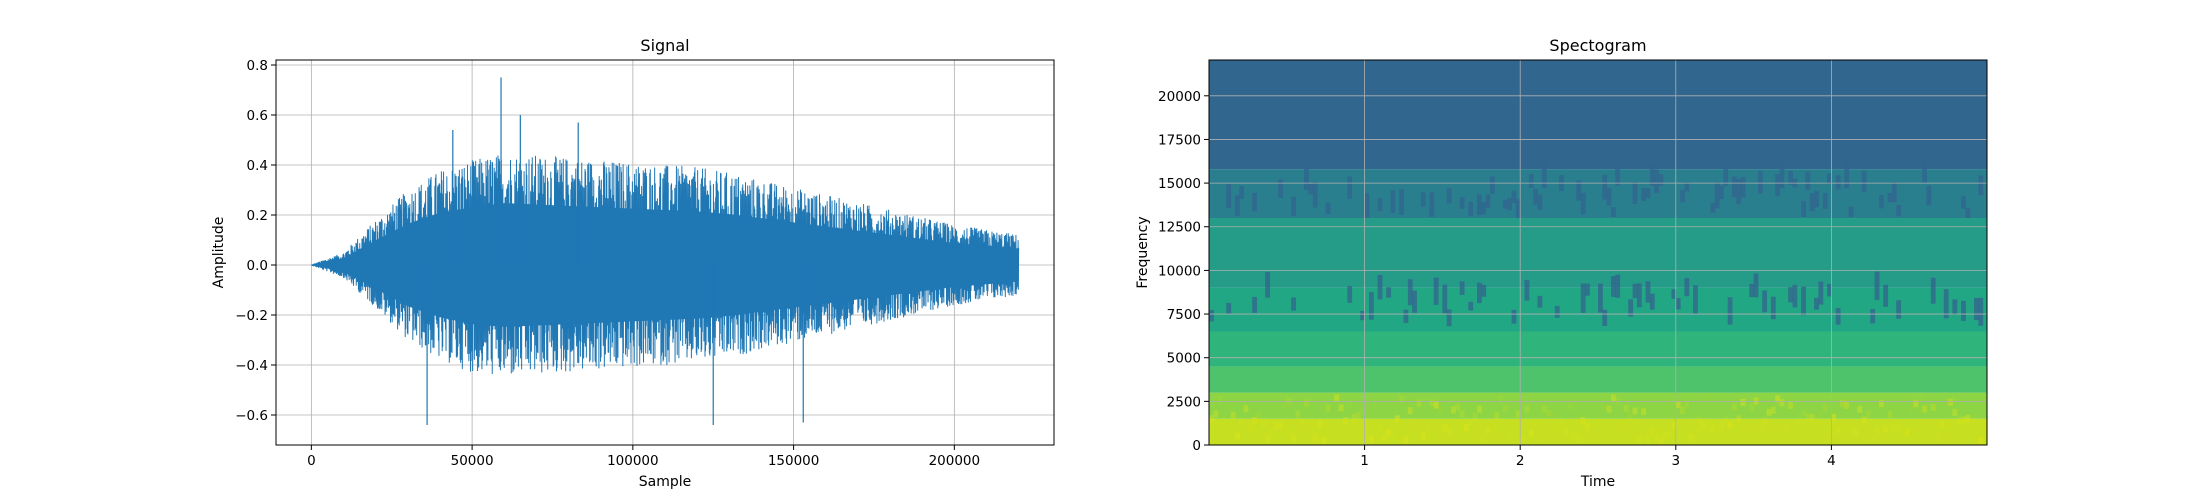 This screenshot has width=2200, height=500. I want to click on signal-x-tick-label: 150000, so click(794, 461).